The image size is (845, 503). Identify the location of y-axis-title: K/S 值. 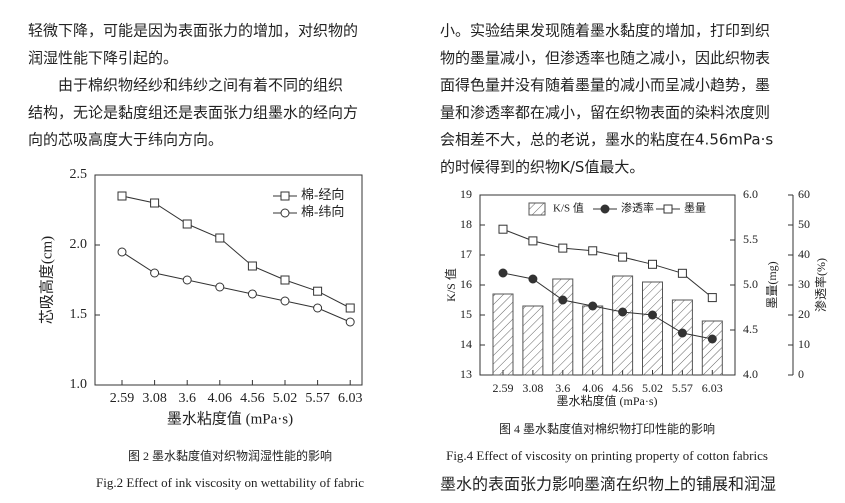
(450, 285).